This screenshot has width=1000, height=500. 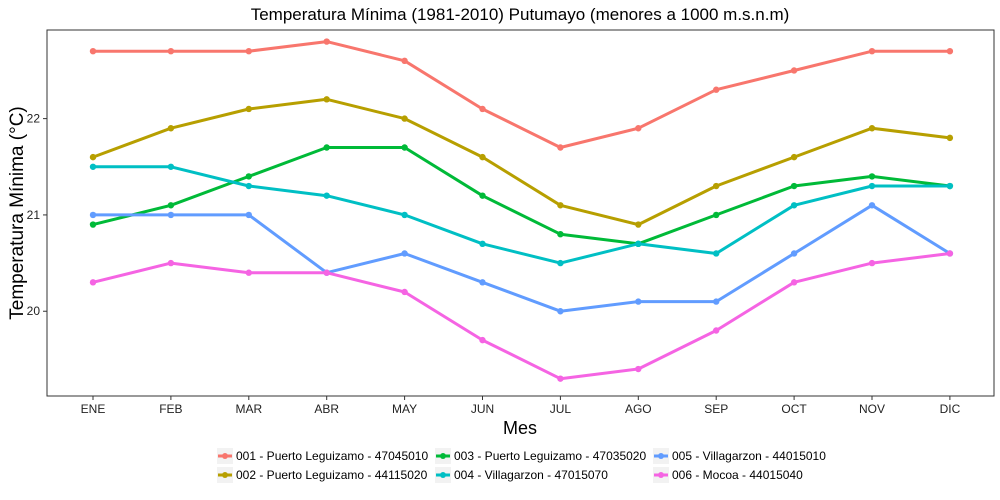 What do you see at coordinates (794, 409) in the screenshot?
I see `x-tick-label: OCT` at bounding box center [794, 409].